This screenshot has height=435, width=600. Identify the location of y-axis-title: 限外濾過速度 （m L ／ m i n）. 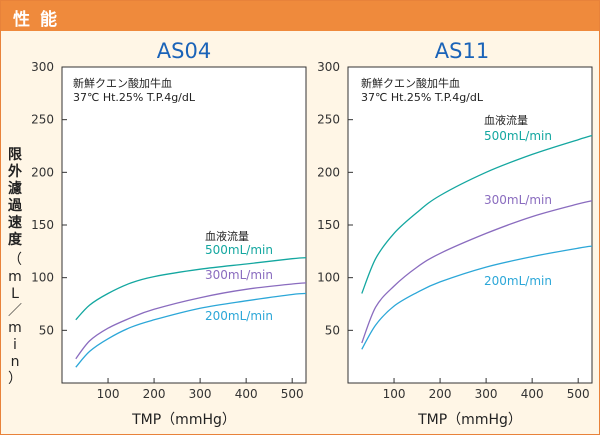
(15, 267).